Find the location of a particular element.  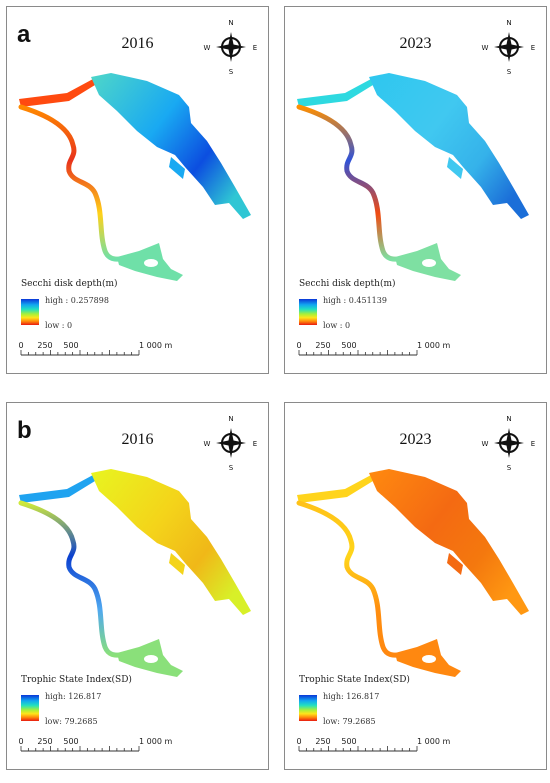

legend-high-label: high : 0.257898 is located at coordinates (77, 300).